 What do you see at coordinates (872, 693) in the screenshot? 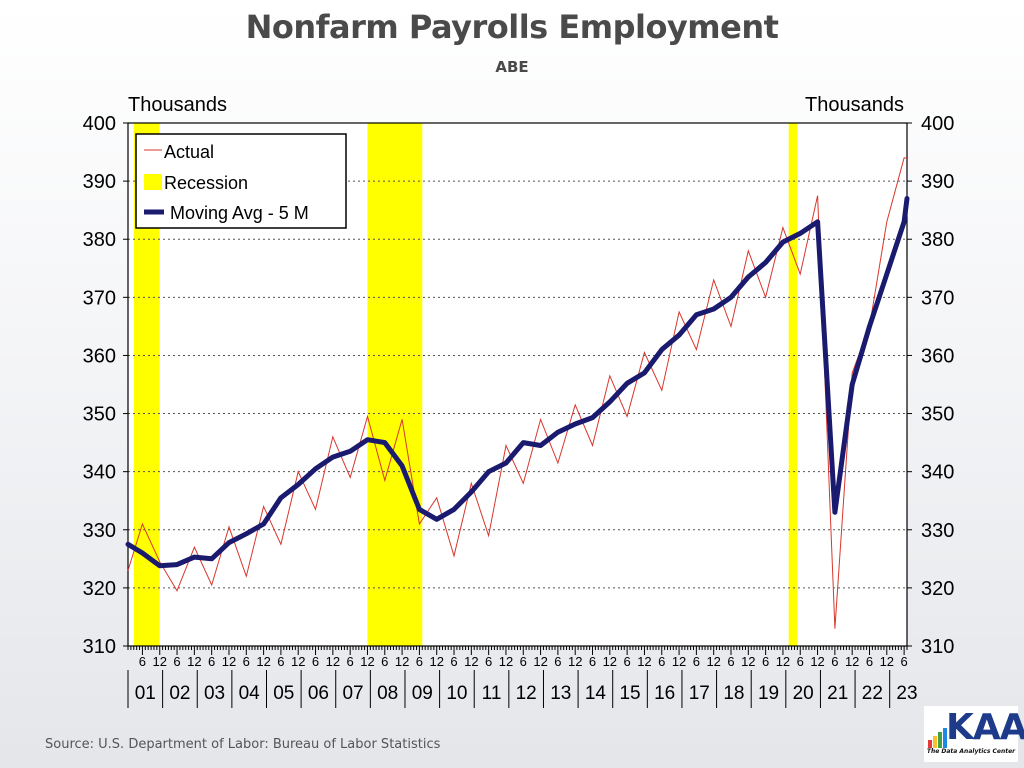
I see `x-year-label: 22` at bounding box center [872, 693].